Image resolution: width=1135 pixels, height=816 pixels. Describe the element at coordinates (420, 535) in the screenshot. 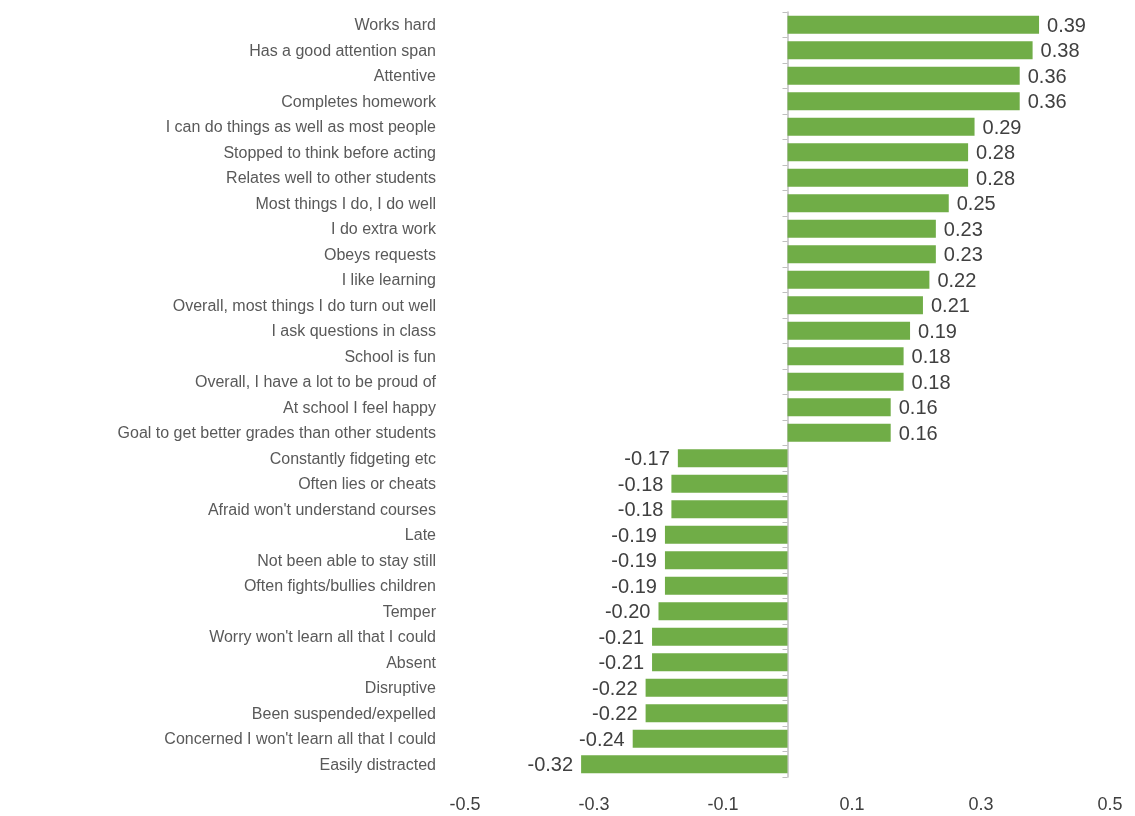

I see `y-tick-label: Late` at that location.